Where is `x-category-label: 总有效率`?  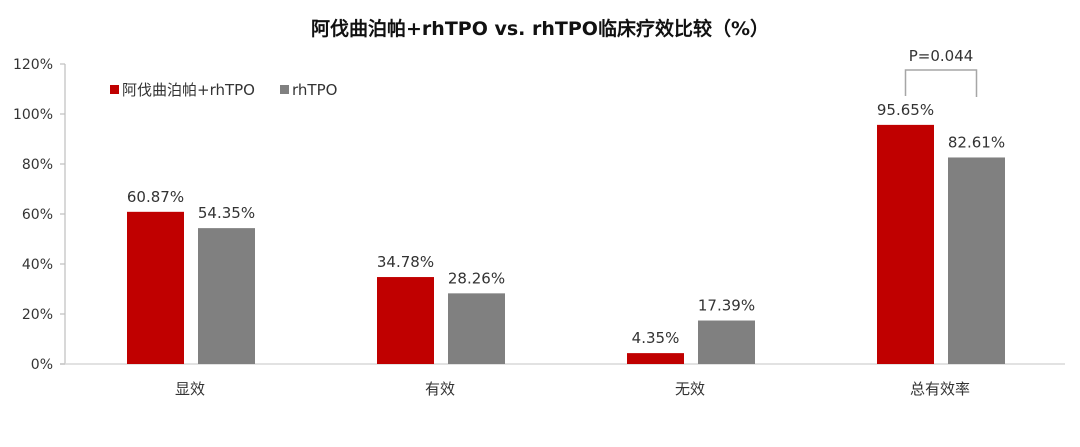
x-category-label: 总有效率 is located at coordinates (940, 389).